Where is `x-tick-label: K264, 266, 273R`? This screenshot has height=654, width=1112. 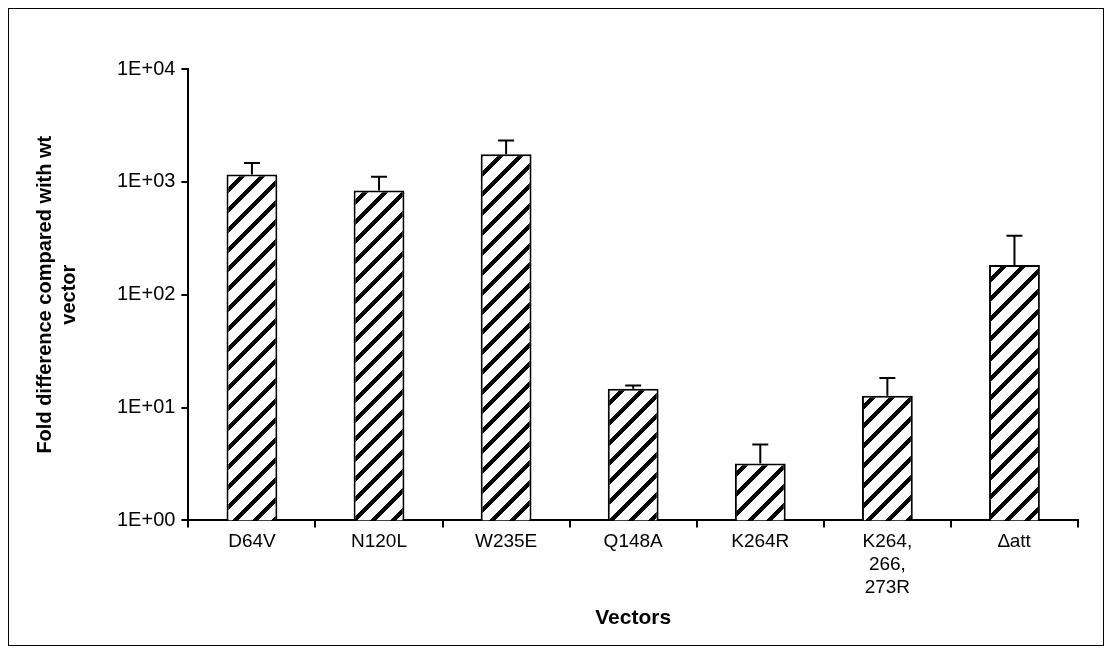
x-tick-label: K264, 266, 273R is located at coordinates (887, 563).